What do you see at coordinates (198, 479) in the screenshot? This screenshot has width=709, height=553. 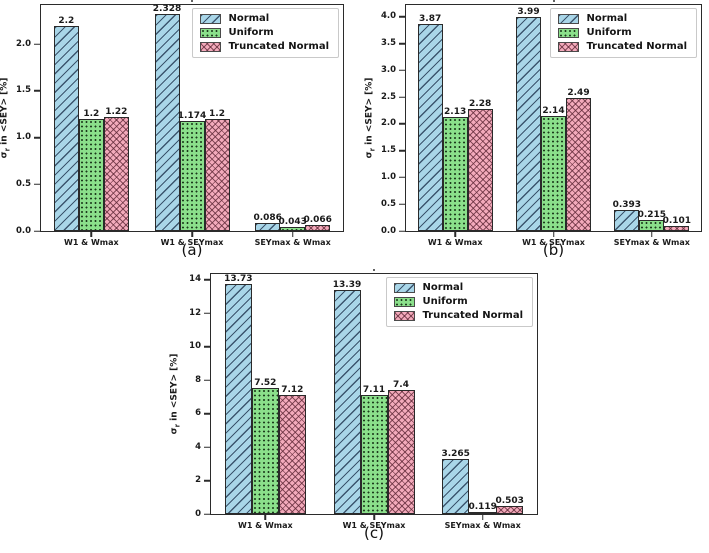 I see `y-tick-label: 2` at bounding box center [198, 479].